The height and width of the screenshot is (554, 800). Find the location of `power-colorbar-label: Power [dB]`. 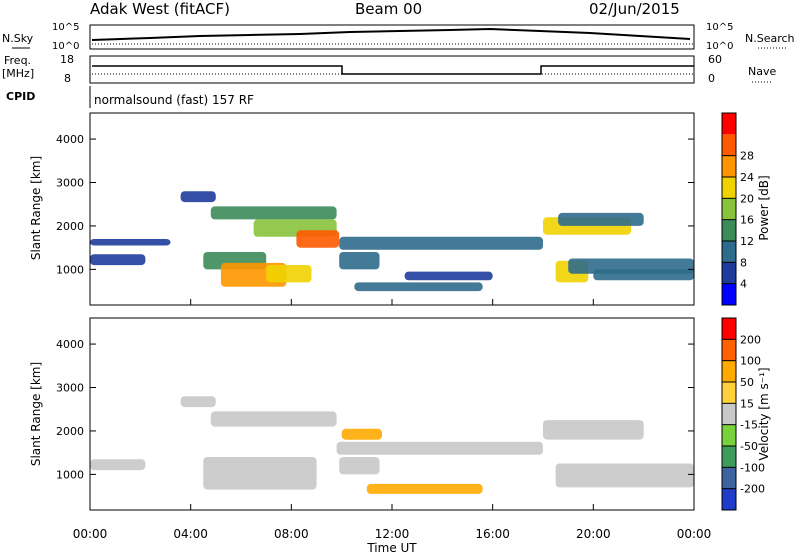

power-colorbar-label: Power [dB] is located at coordinates (764, 207).